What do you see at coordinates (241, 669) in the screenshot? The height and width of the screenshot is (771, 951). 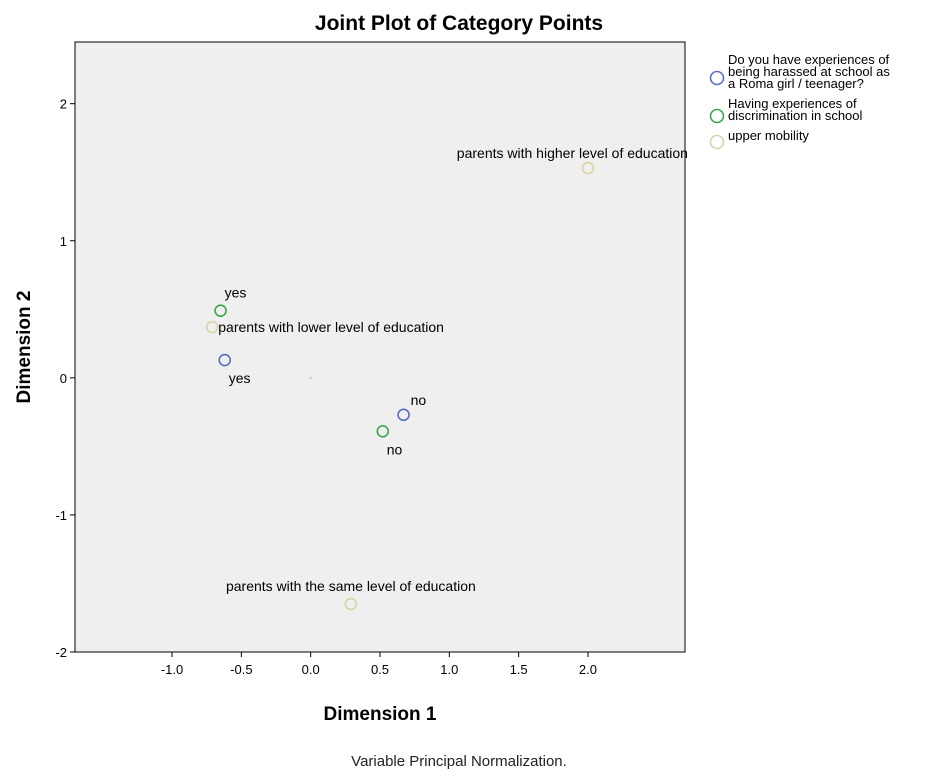 I see `x-tick-label: -0.5` at bounding box center [241, 669].